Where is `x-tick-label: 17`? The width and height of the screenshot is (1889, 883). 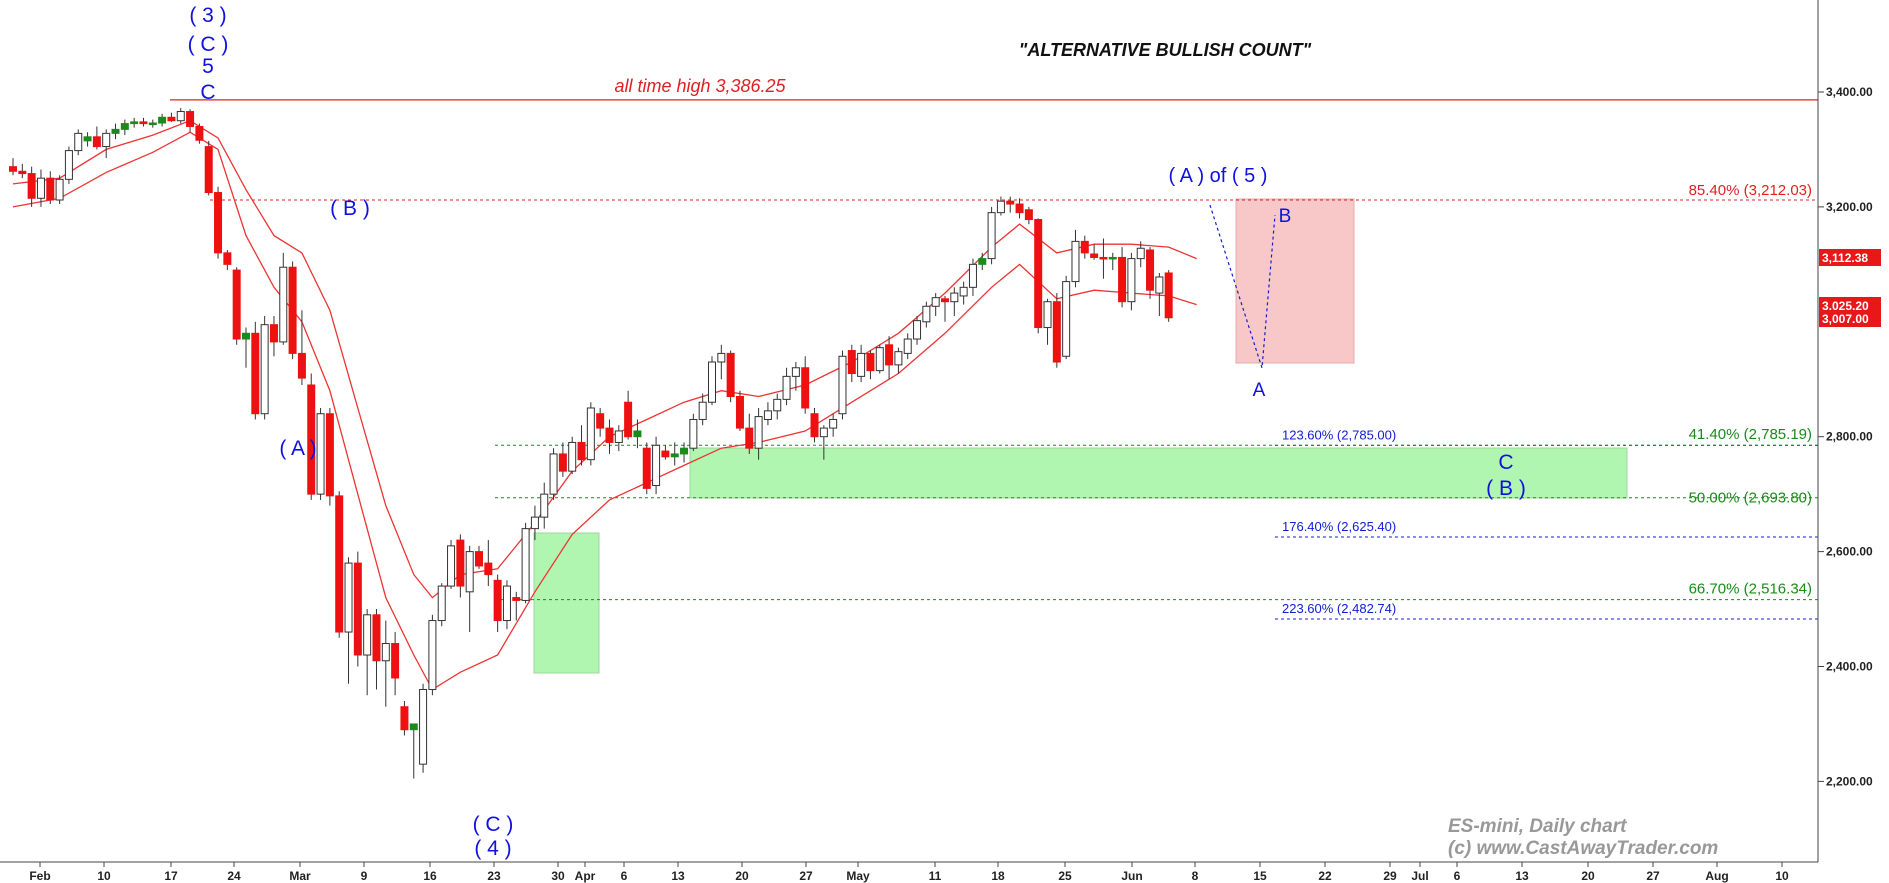
x-tick-label: 17 is located at coordinates (171, 876).